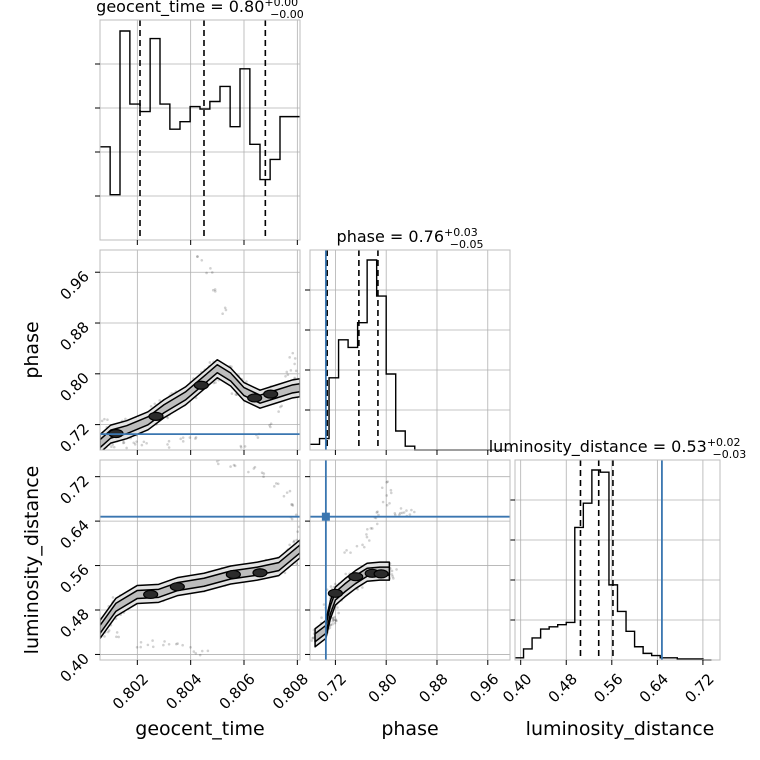 This screenshot has height=760, width=760. Describe the element at coordinates (383, 688) in the screenshot. I see `x-tick-label: 0.80` at that location.